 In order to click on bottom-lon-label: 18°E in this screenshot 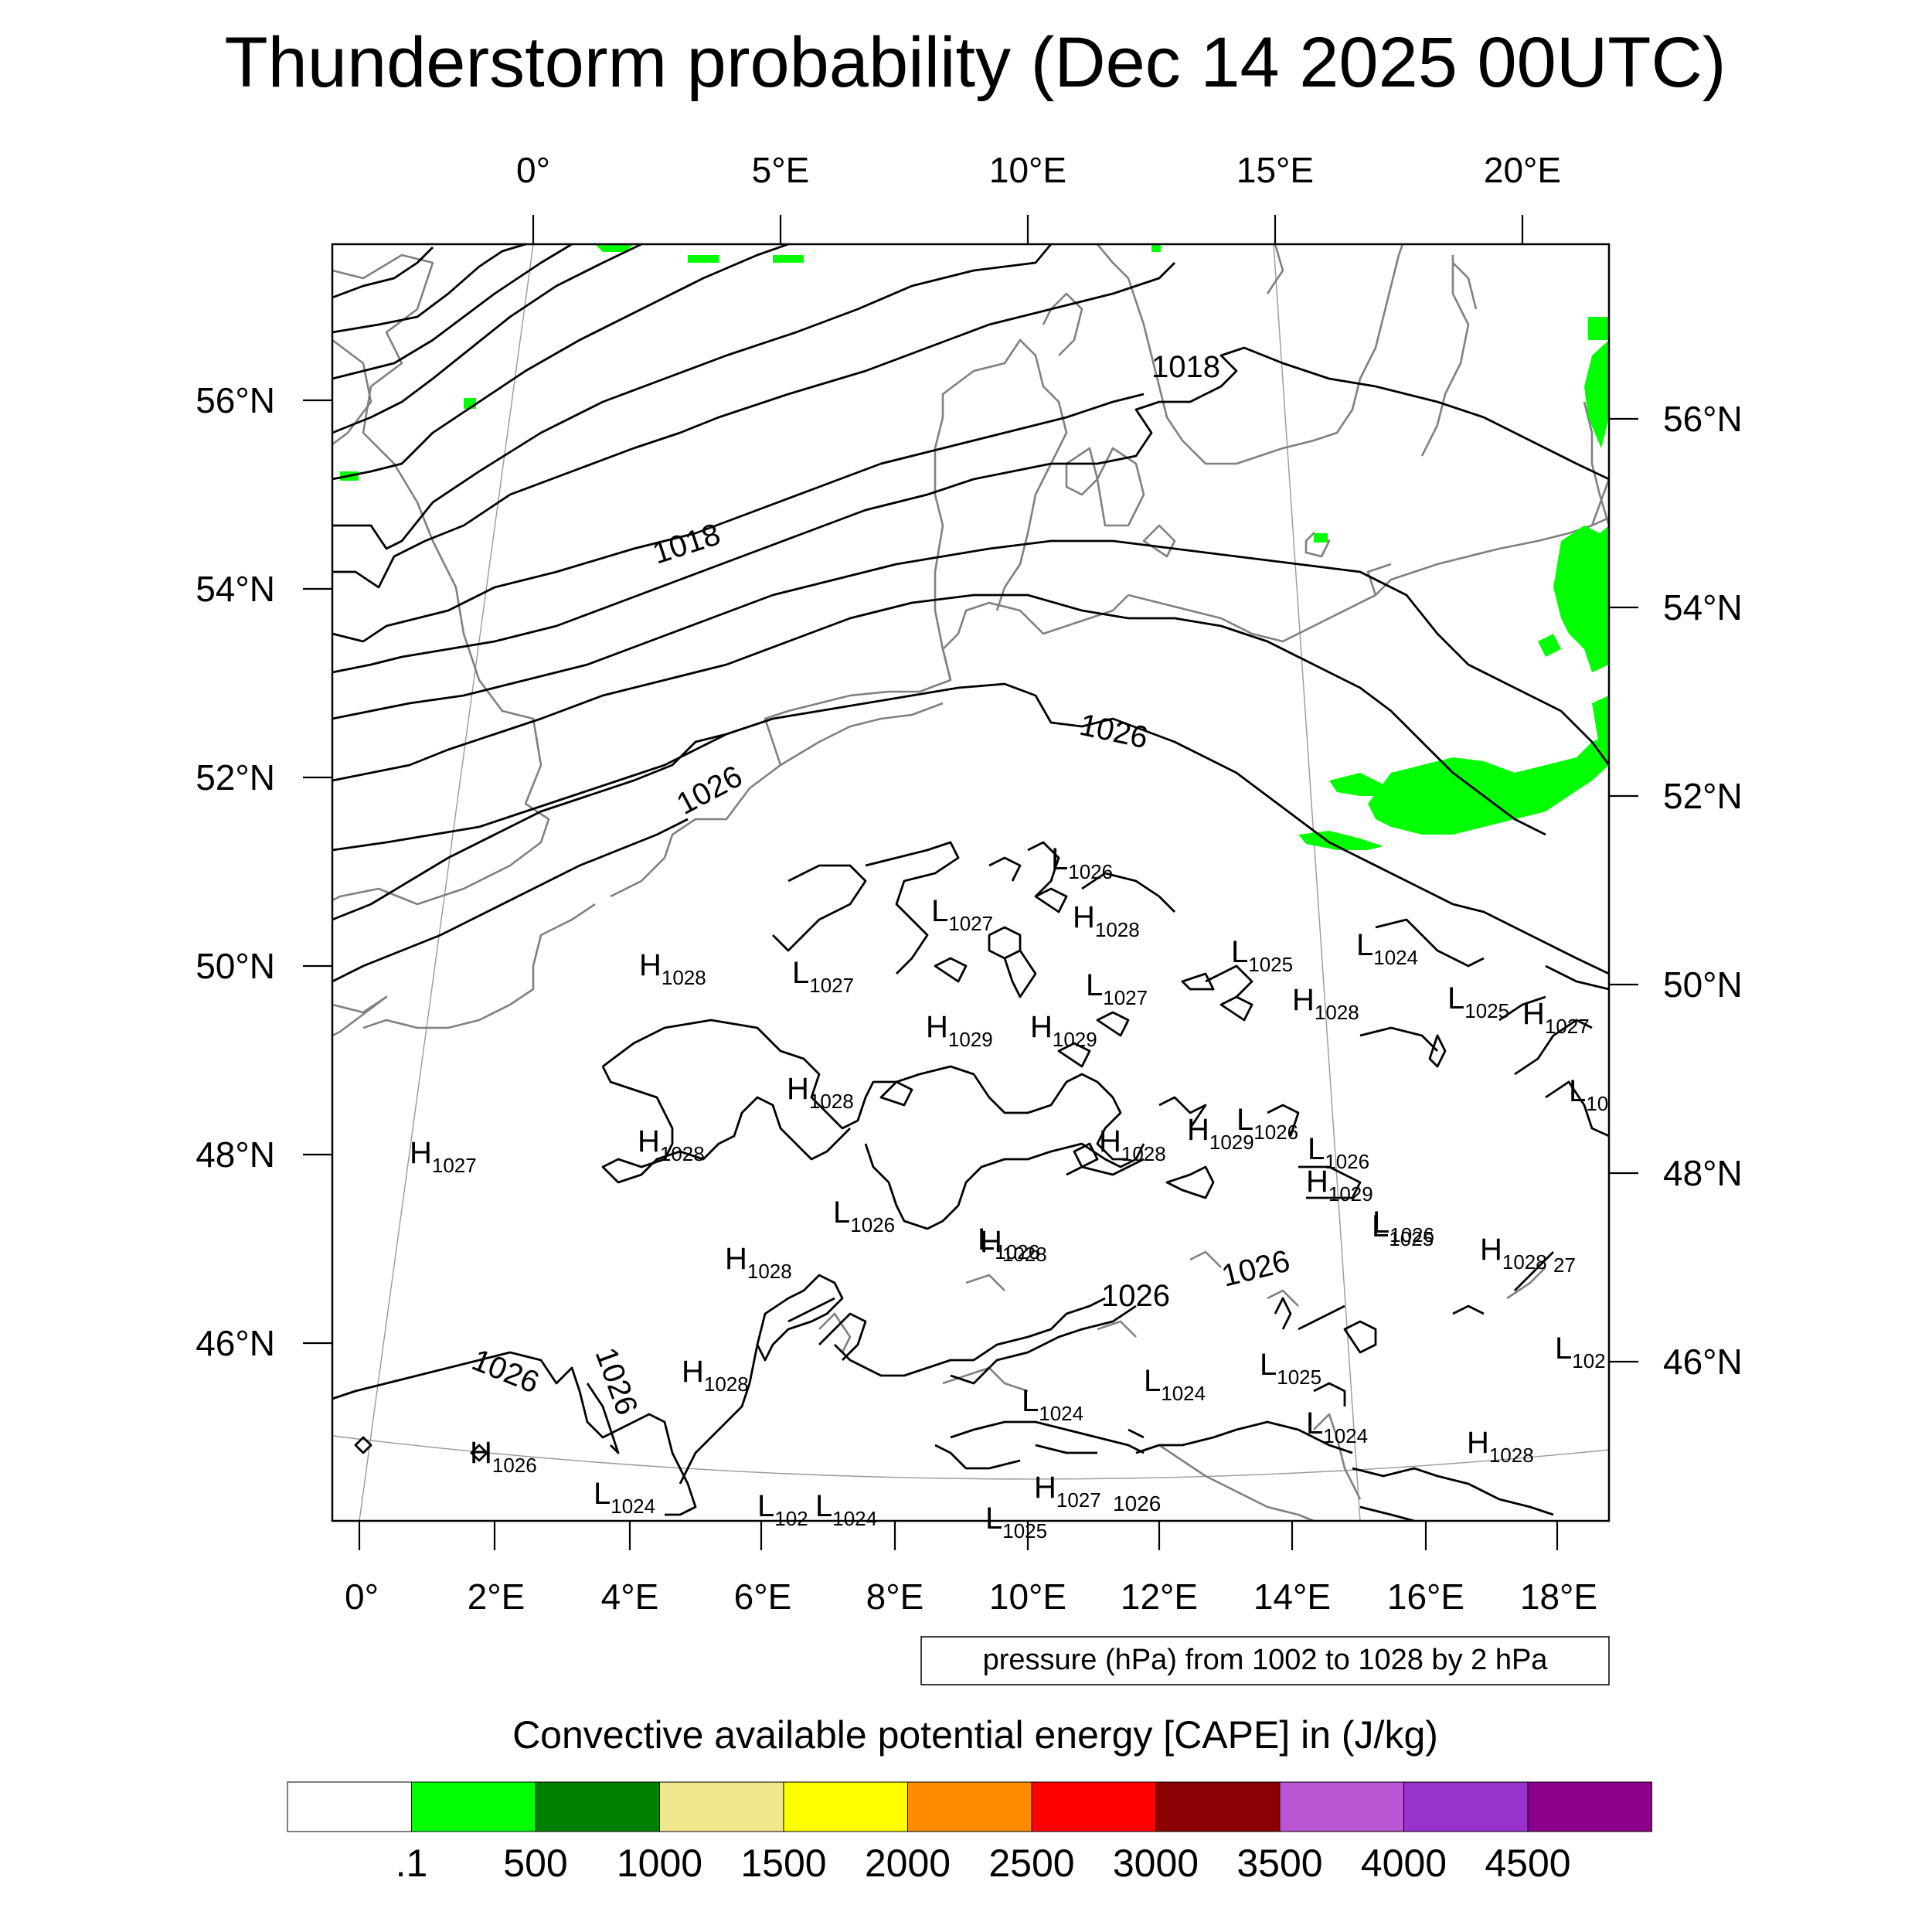, I will do `click(1559, 1597)`.